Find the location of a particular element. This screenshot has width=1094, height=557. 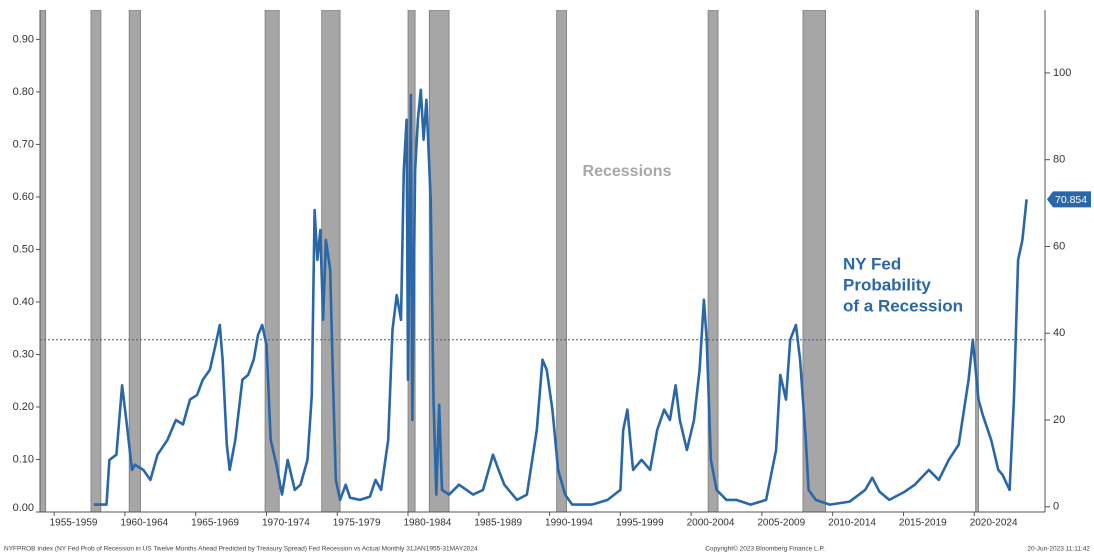

y-tick-label: 0.50 is located at coordinates (23, 249).